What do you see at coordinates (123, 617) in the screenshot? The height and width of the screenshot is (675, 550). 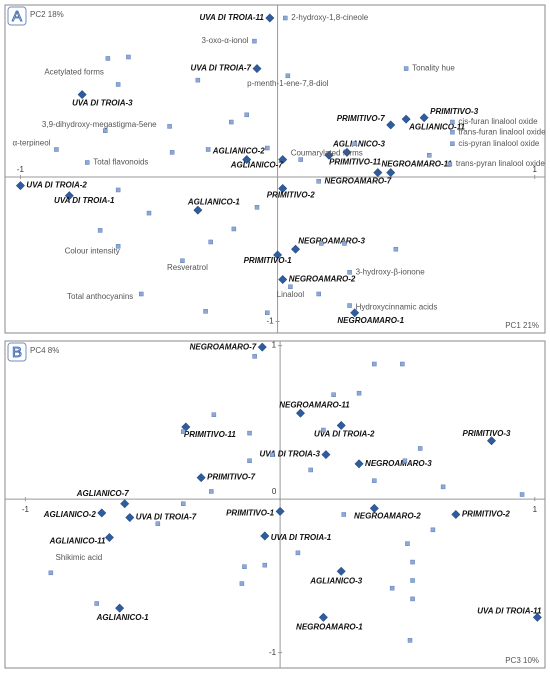 I see `sample-label: AGLIANICO-1` at bounding box center [123, 617].